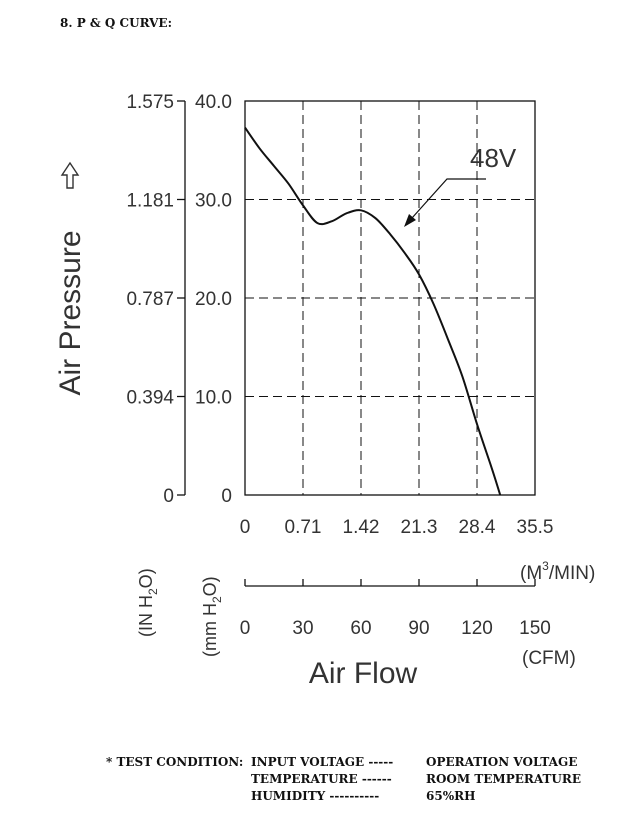 The image size is (638, 823). Describe the element at coordinates (174, 762) in the screenshot. I see `test-condition-label: * TEST CONDITION:` at that location.